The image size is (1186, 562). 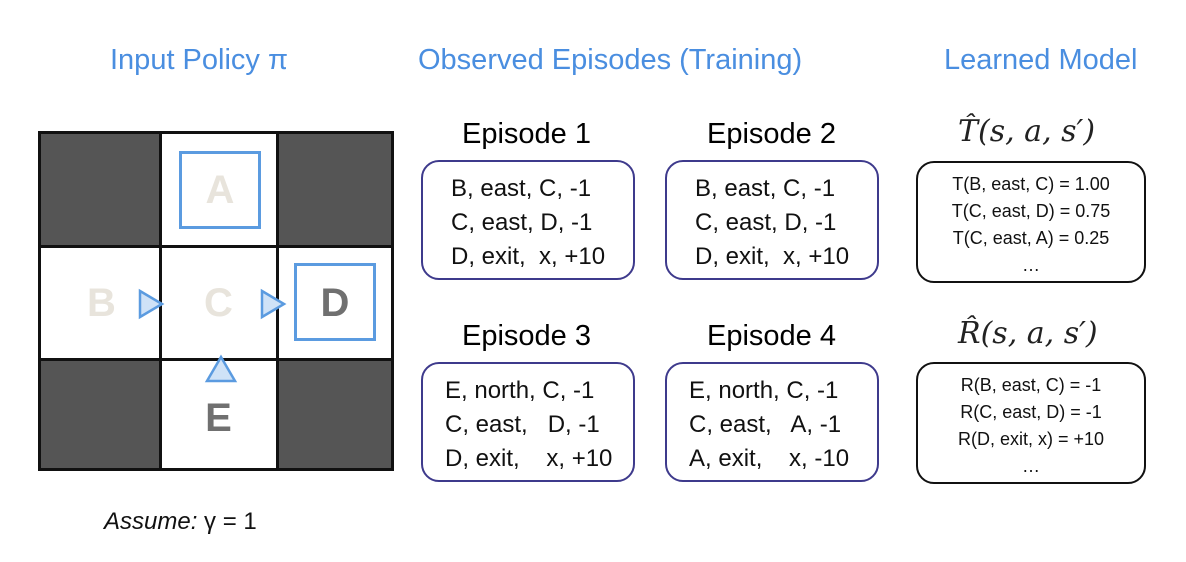 I want to click on wall-cell-top-left, so click(x=100, y=190).